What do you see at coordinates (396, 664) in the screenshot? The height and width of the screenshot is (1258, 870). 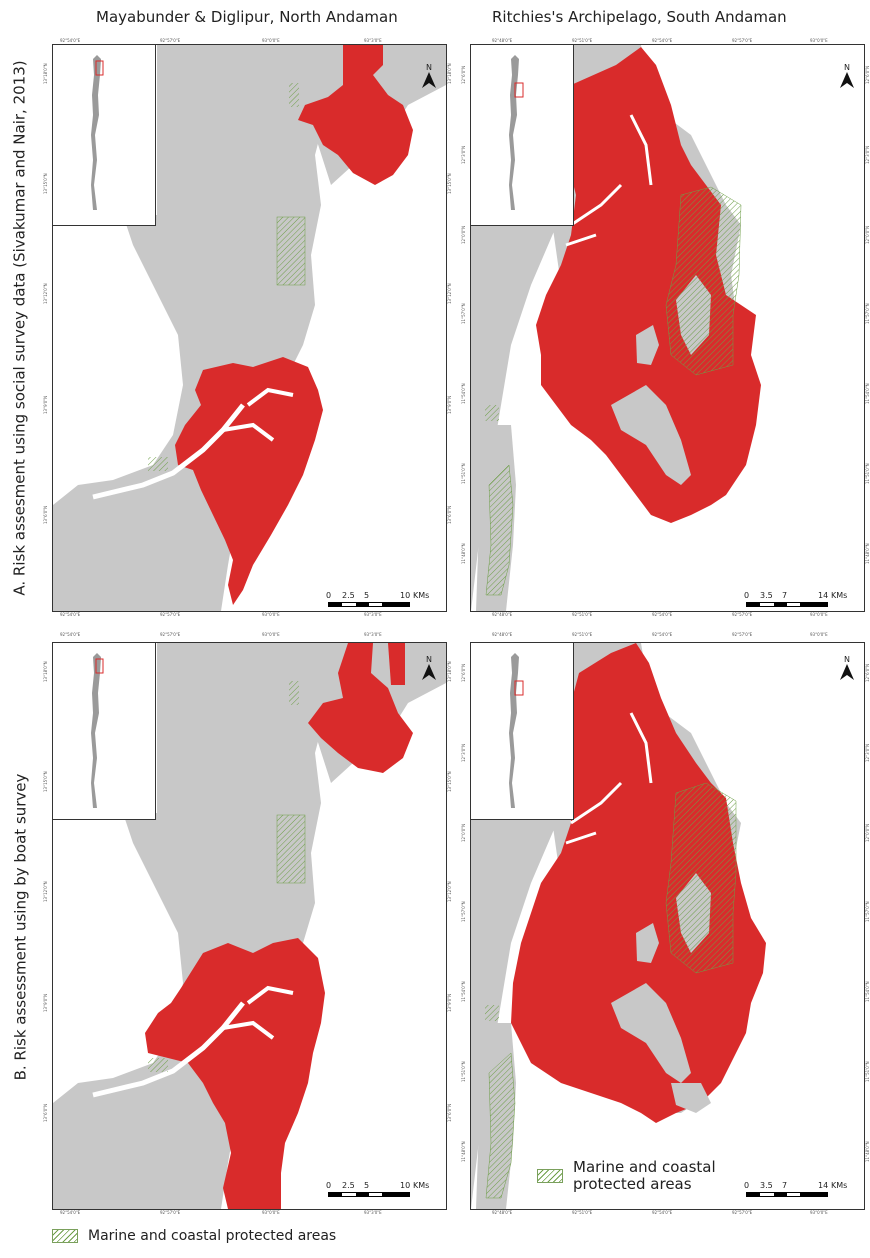 I see `risk-area-north-patch` at bounding box center [396, 664].